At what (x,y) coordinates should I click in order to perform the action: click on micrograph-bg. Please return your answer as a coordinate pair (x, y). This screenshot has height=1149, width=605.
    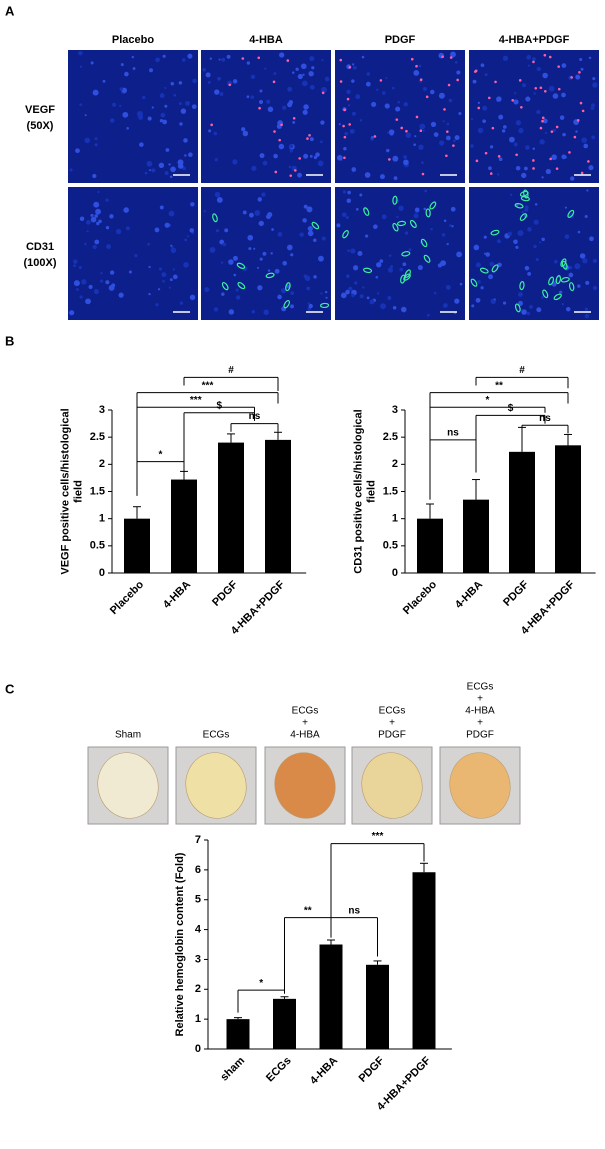
    Looking at the image, I should click on (400, 116).